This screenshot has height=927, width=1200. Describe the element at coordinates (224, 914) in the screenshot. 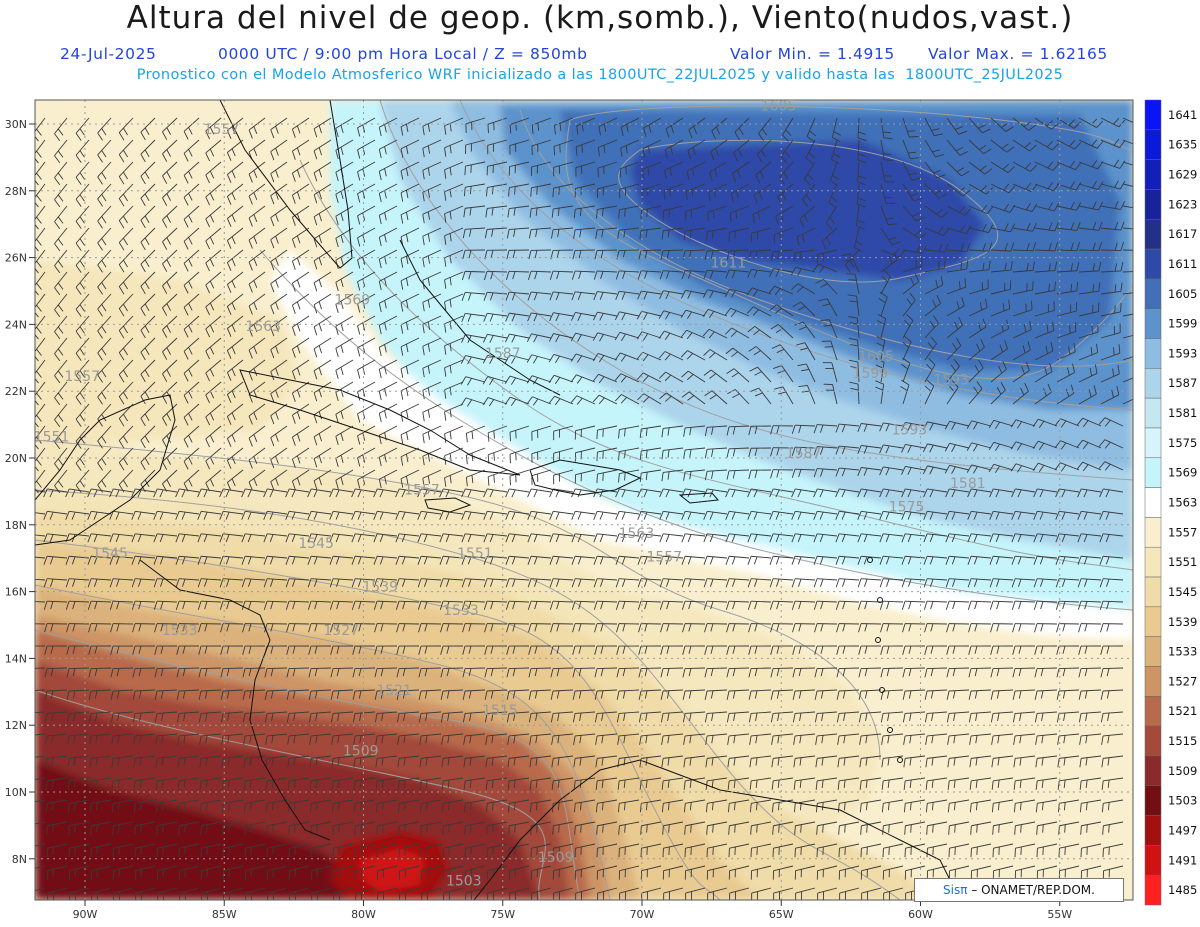

I see `lon-tick-label: 85W` at that location.